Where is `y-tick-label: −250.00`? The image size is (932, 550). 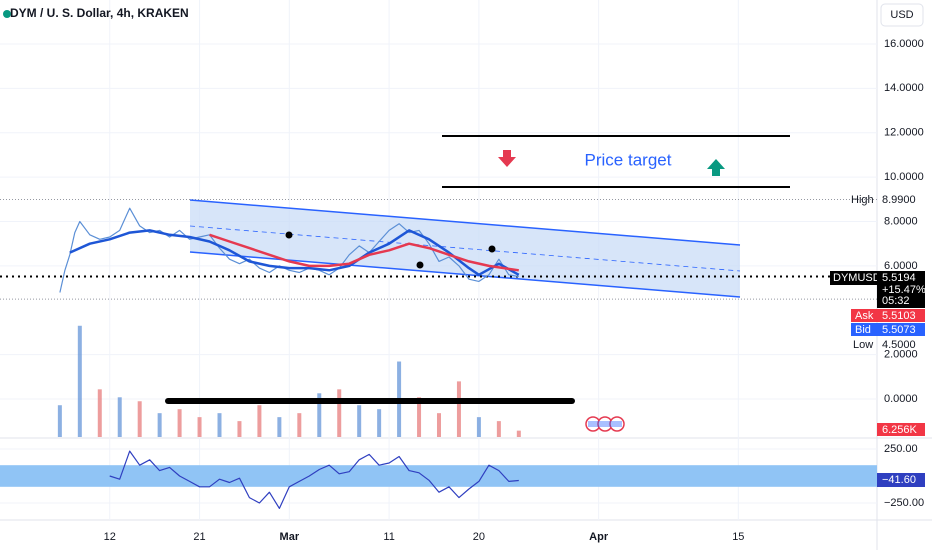 y-tick-label: −250.00 is located at coordinates (904, 503).